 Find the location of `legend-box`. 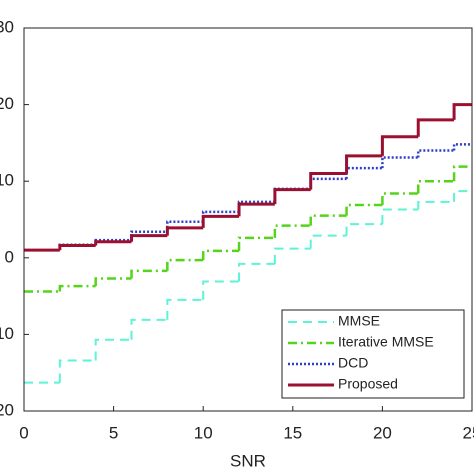

legend-box is located at coordinates (373, 354).